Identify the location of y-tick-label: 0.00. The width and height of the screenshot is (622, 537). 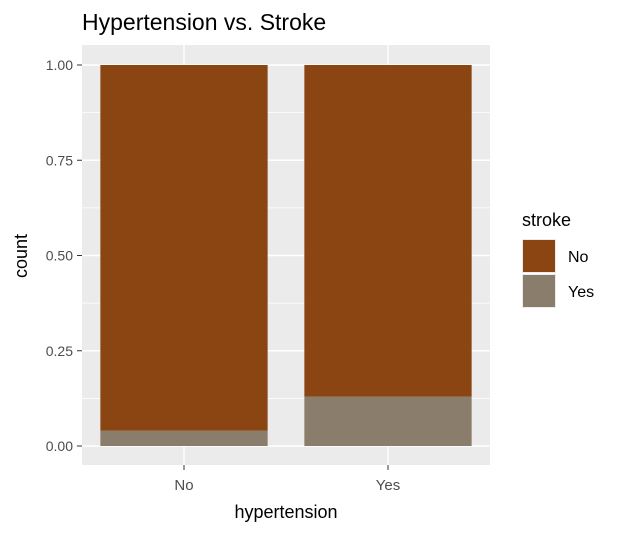
(59, 446).